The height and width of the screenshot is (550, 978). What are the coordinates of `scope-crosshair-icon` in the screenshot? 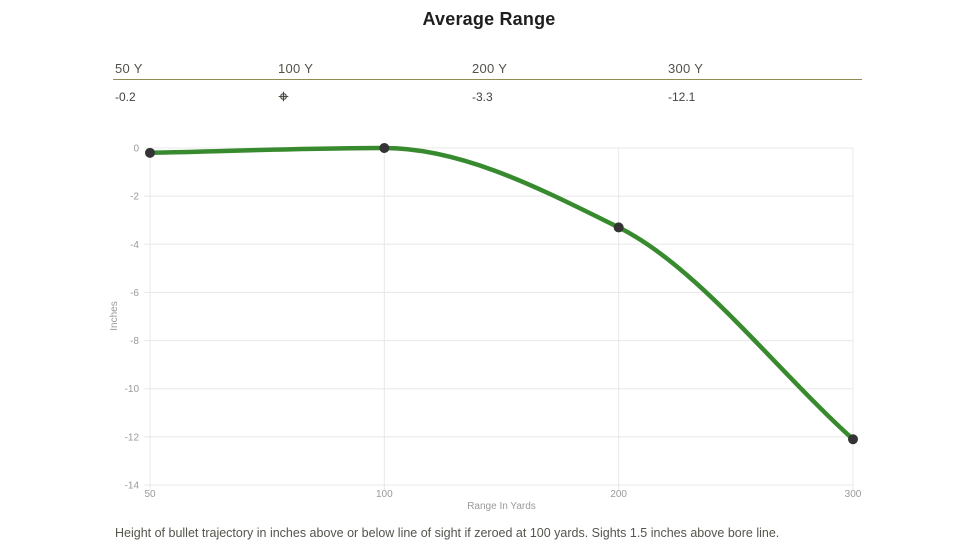 It's located at (283, 96).